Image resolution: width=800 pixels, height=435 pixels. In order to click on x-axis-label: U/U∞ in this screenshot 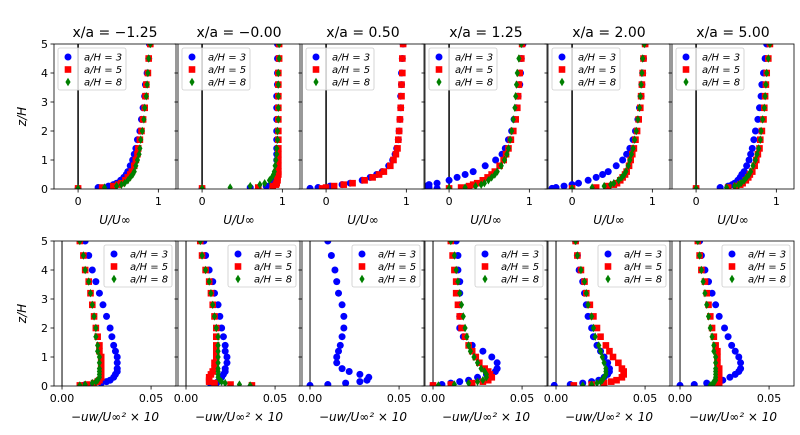, I will do `click(115, 220)`.